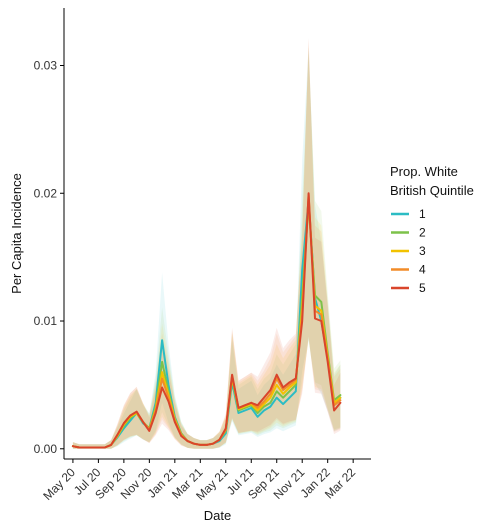  Describe the element at coordinates (422, 233) in the screenshot. I see `legend-label-2: 2` at that location.